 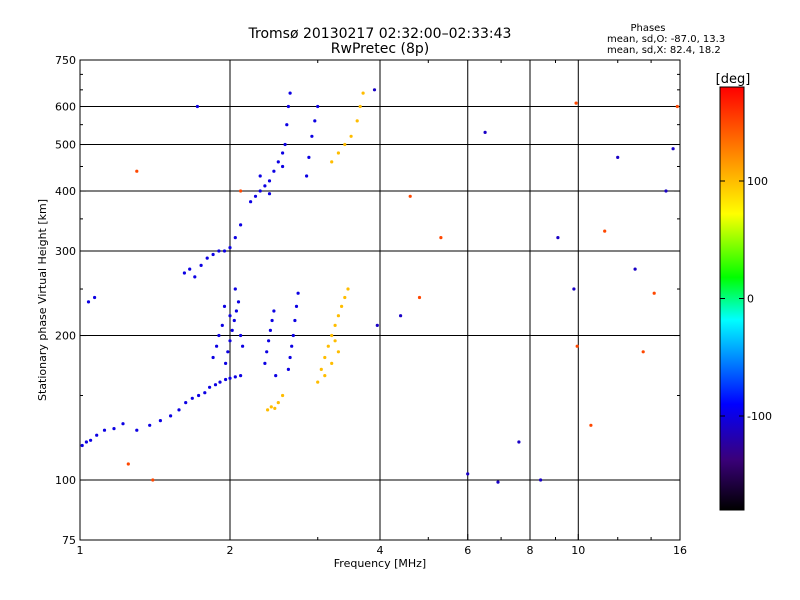 I want to click on y-tick-label: 600, so click(x=65, y=107).